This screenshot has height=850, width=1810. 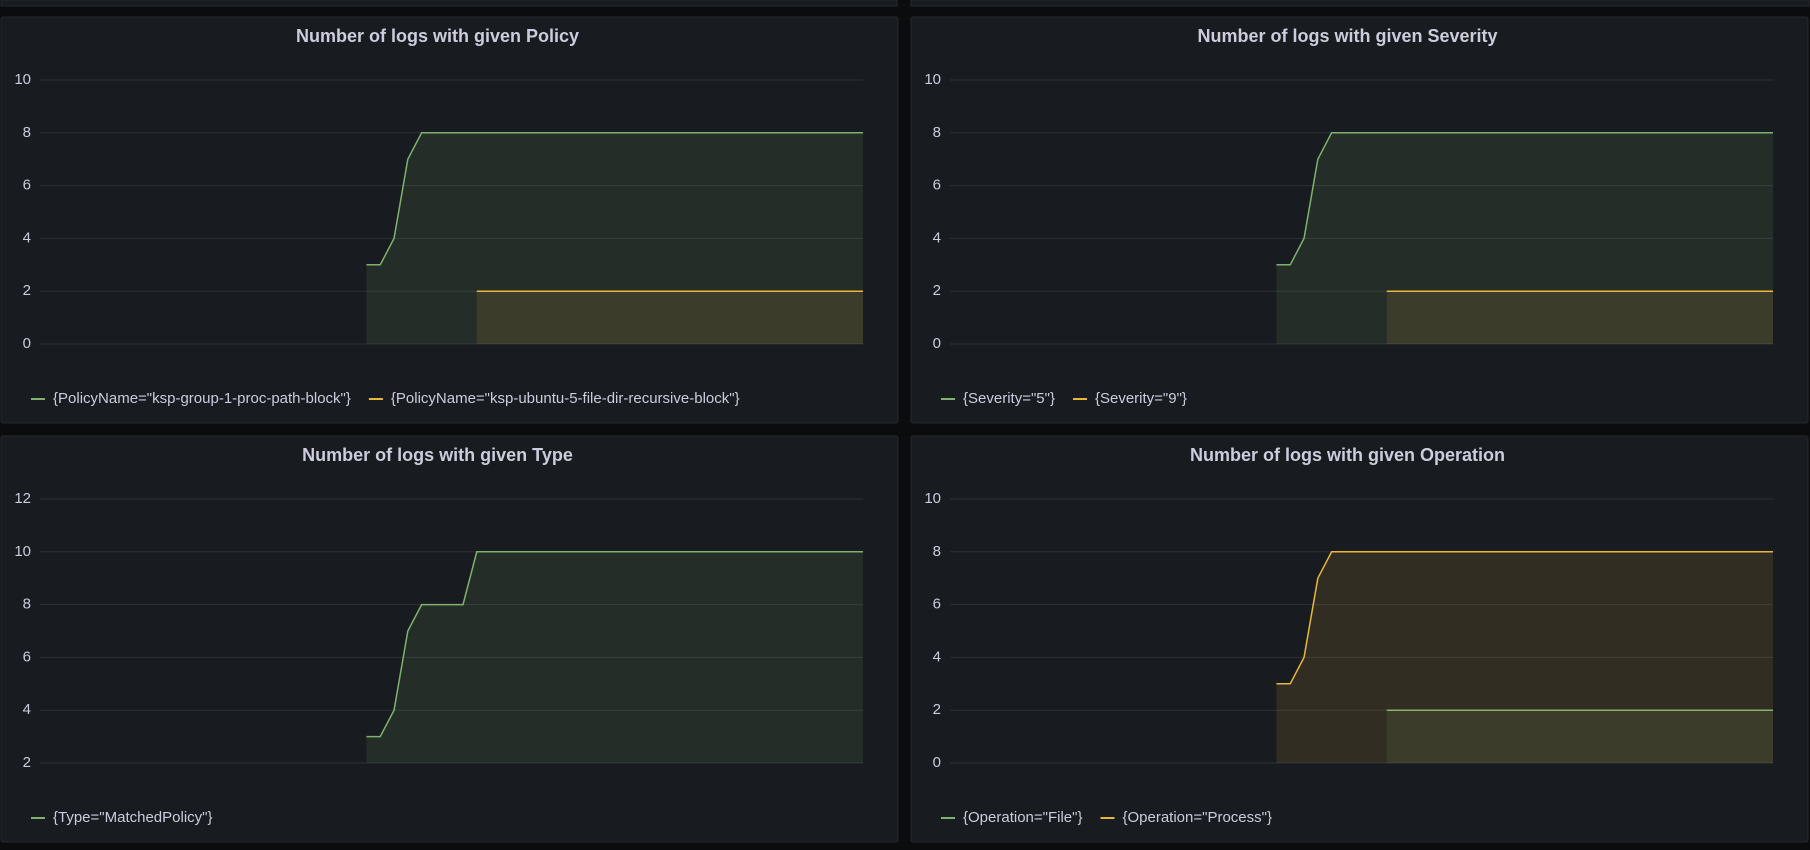 What do you see at coordinates (437, 36) in the screenshot?
I see `panel-title: Number of logs with given Policy` at bounding box center [437, 36].